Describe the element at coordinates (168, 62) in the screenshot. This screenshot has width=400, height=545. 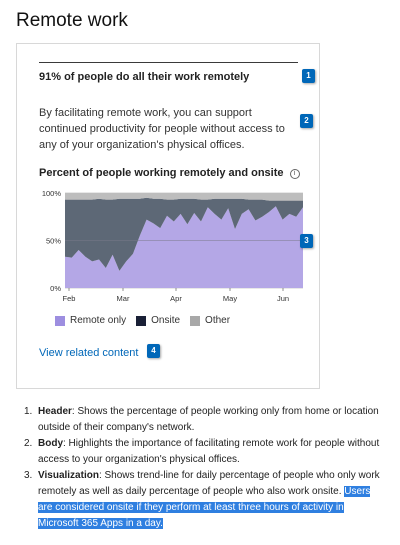
I see `card-divider` at that location.